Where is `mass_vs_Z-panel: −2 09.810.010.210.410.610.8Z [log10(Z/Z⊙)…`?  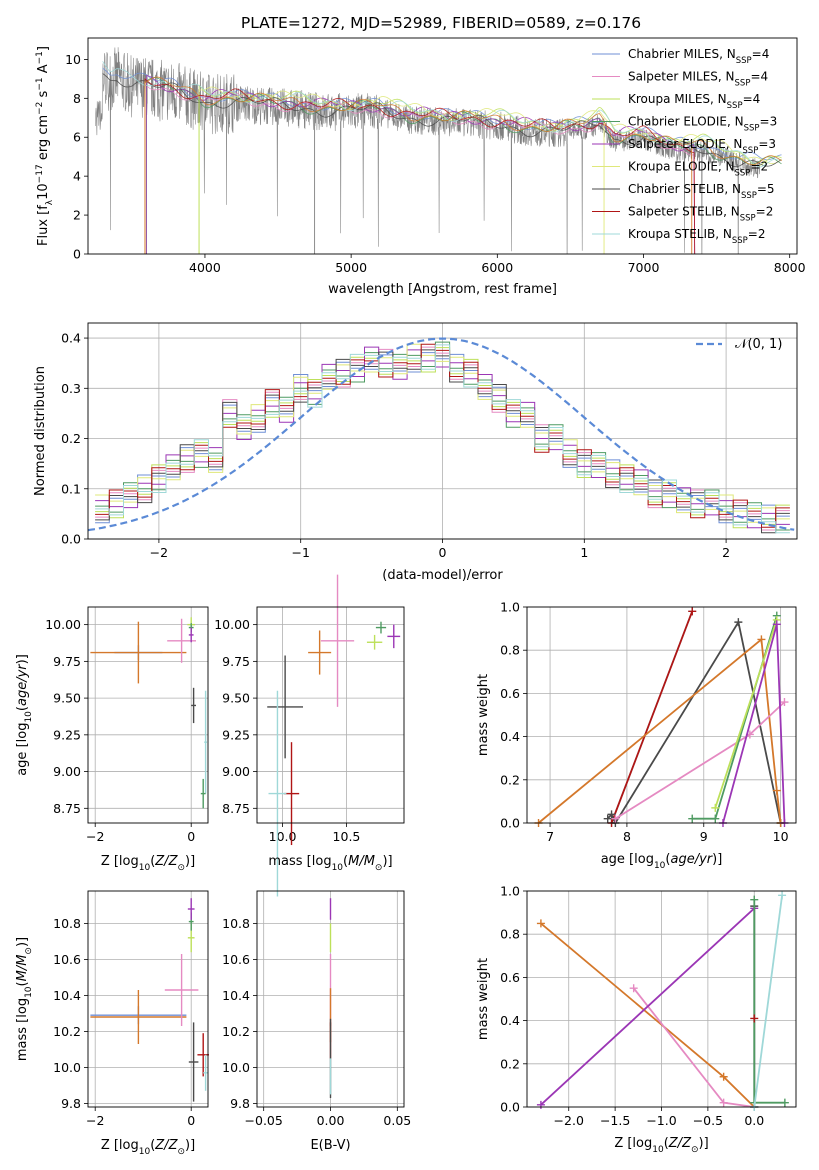
mass_vs_Z-panel: −2 09.810.010.210.410.610.8Z [log10(Z/Z⊙)… is located at coordinates (112, 1023).